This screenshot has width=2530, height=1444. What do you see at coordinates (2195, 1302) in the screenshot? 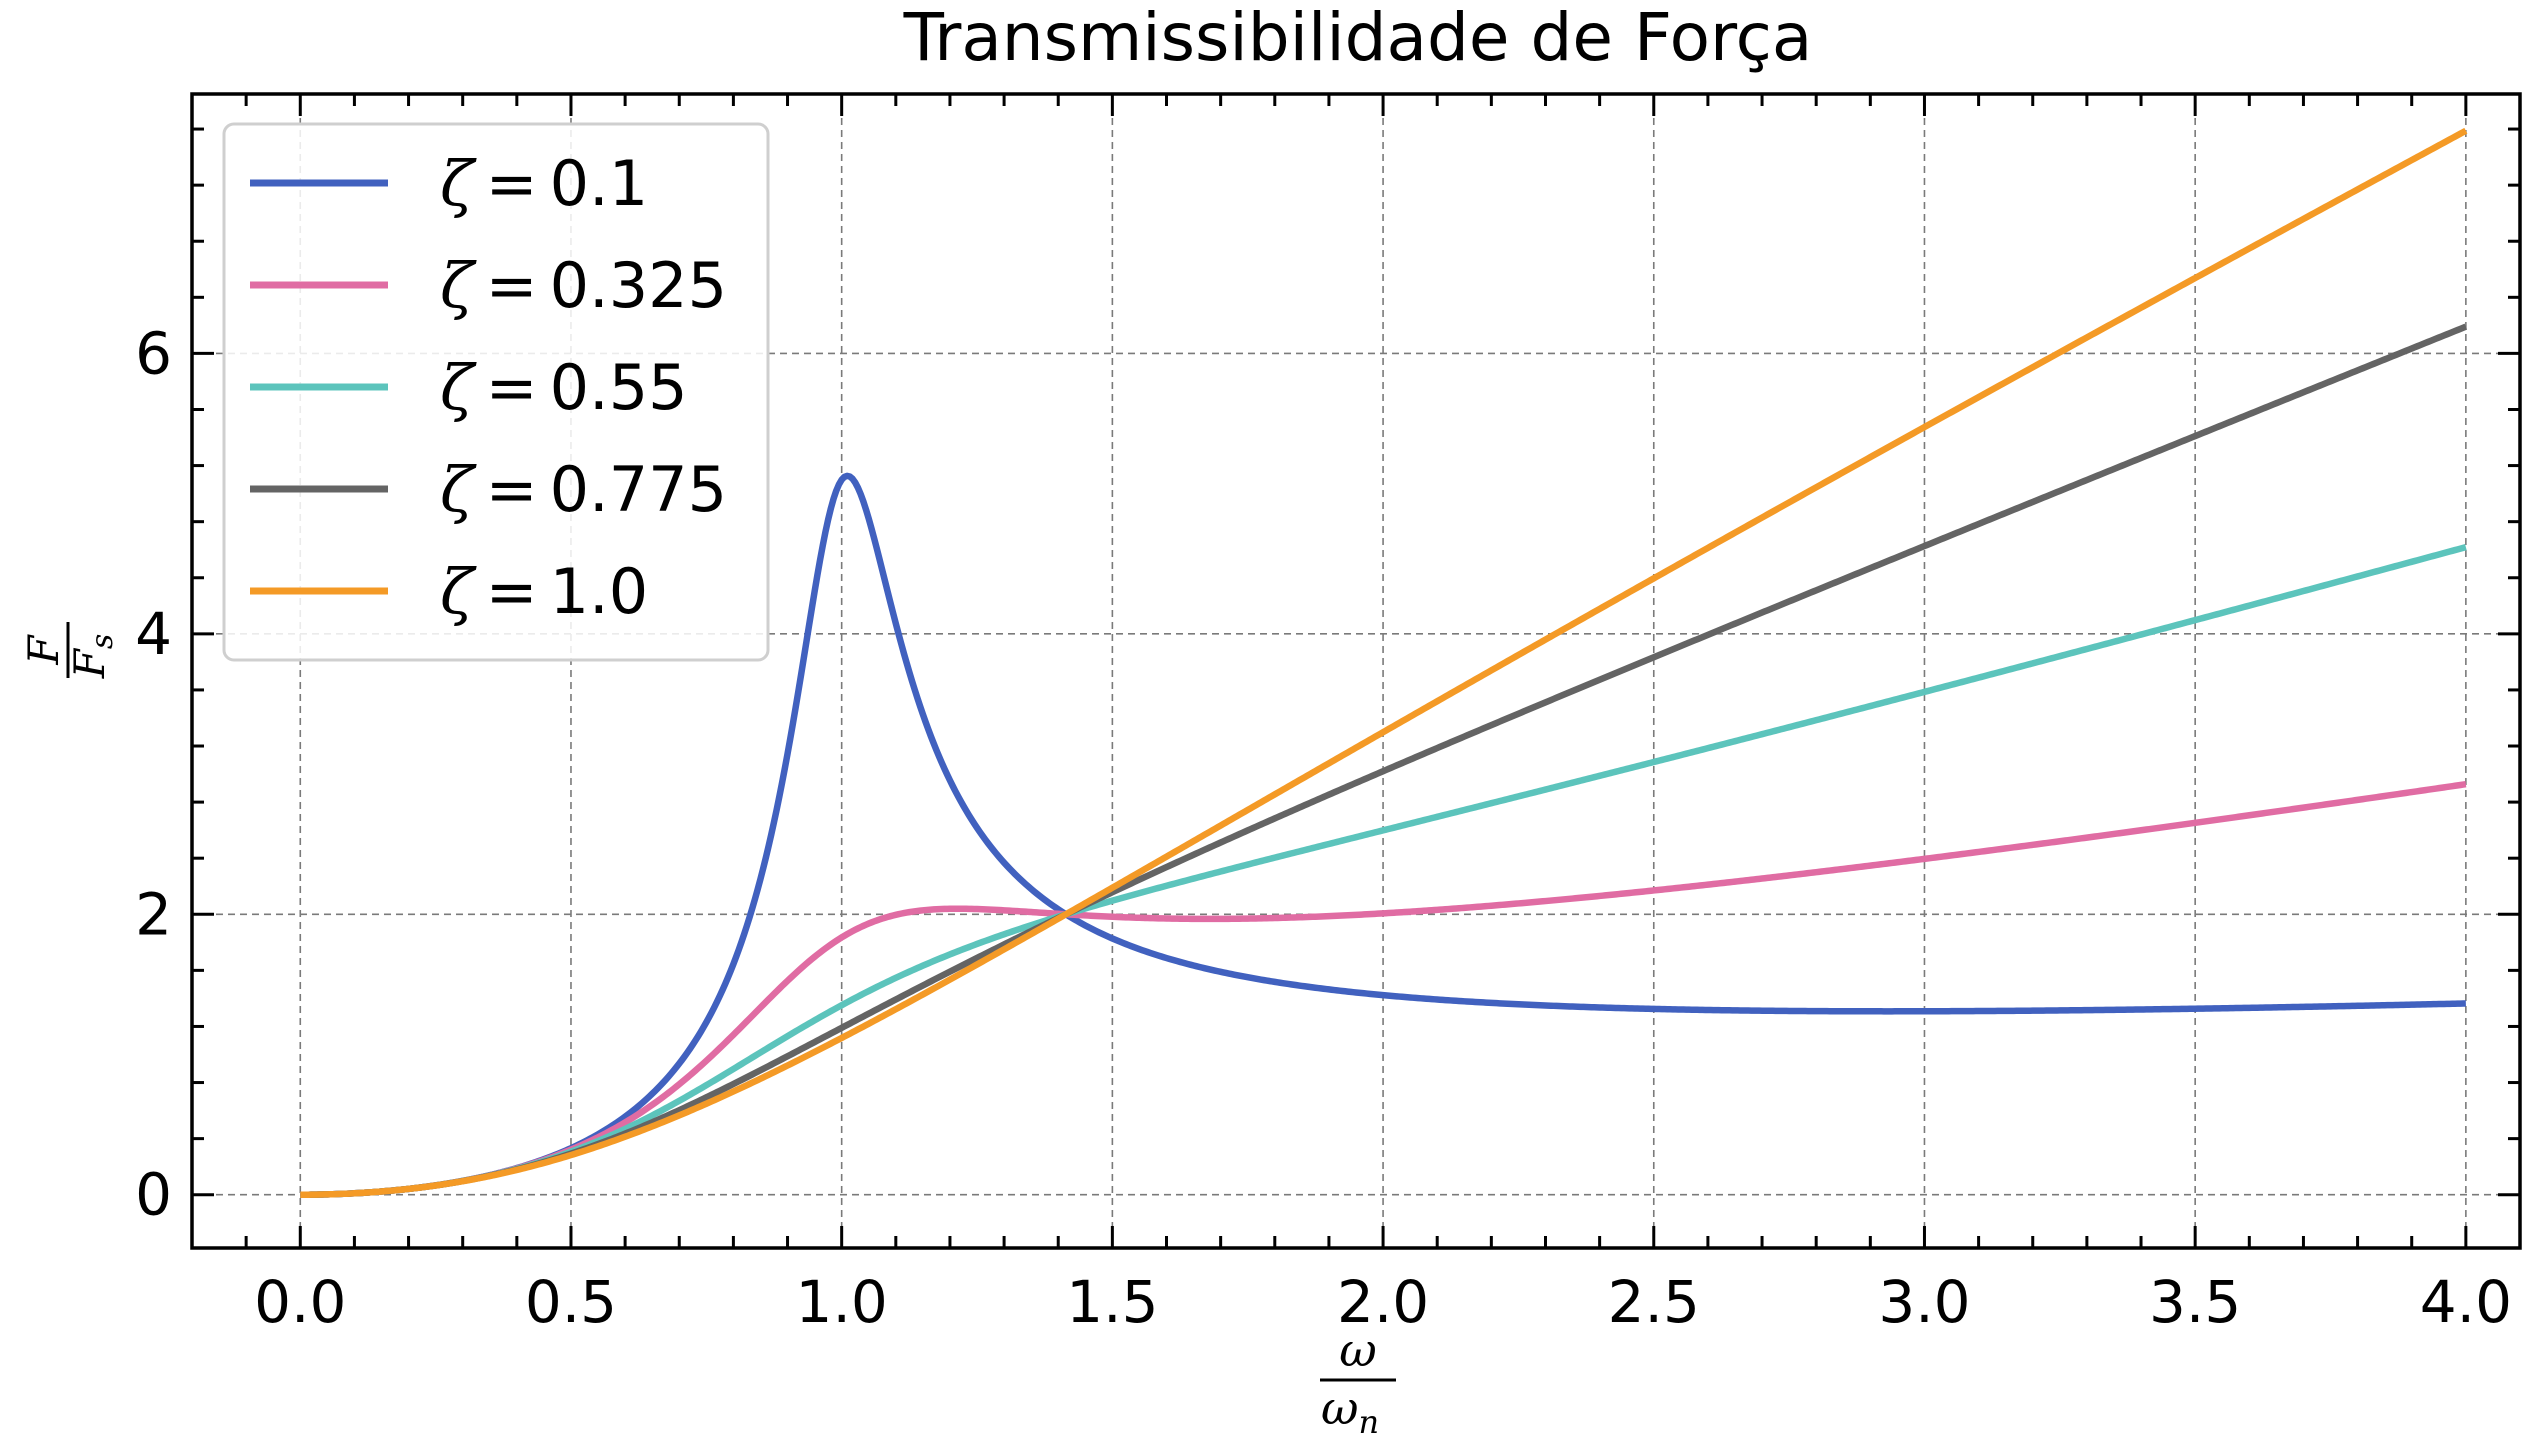
I see `x-tick-label: 3.5` at bounding box center [2195, 1302].